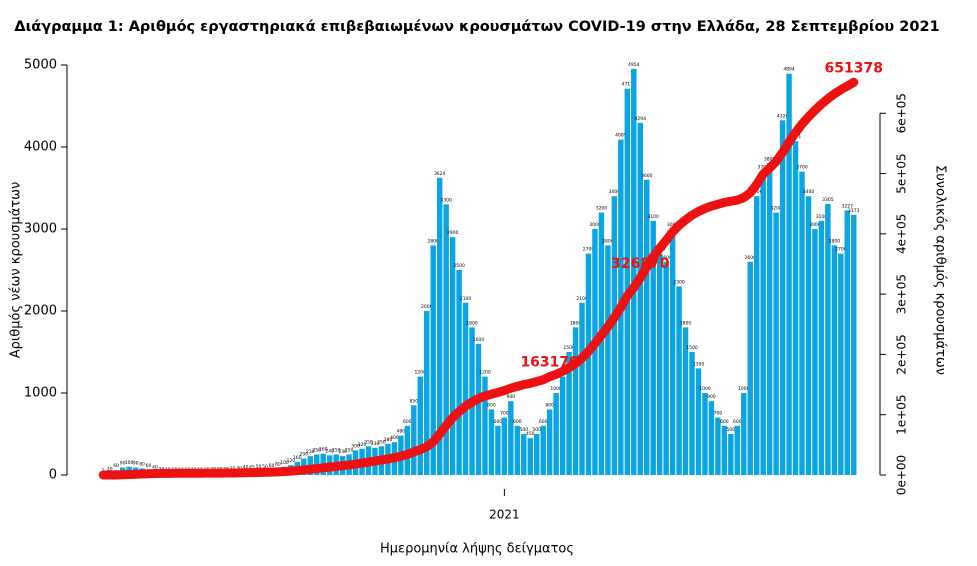 The image size is (977, 566). What do you see at coordinates (446, 200) in the screenshot?
I see `bar-value-label: 3300` at bounding box center [446, 200].